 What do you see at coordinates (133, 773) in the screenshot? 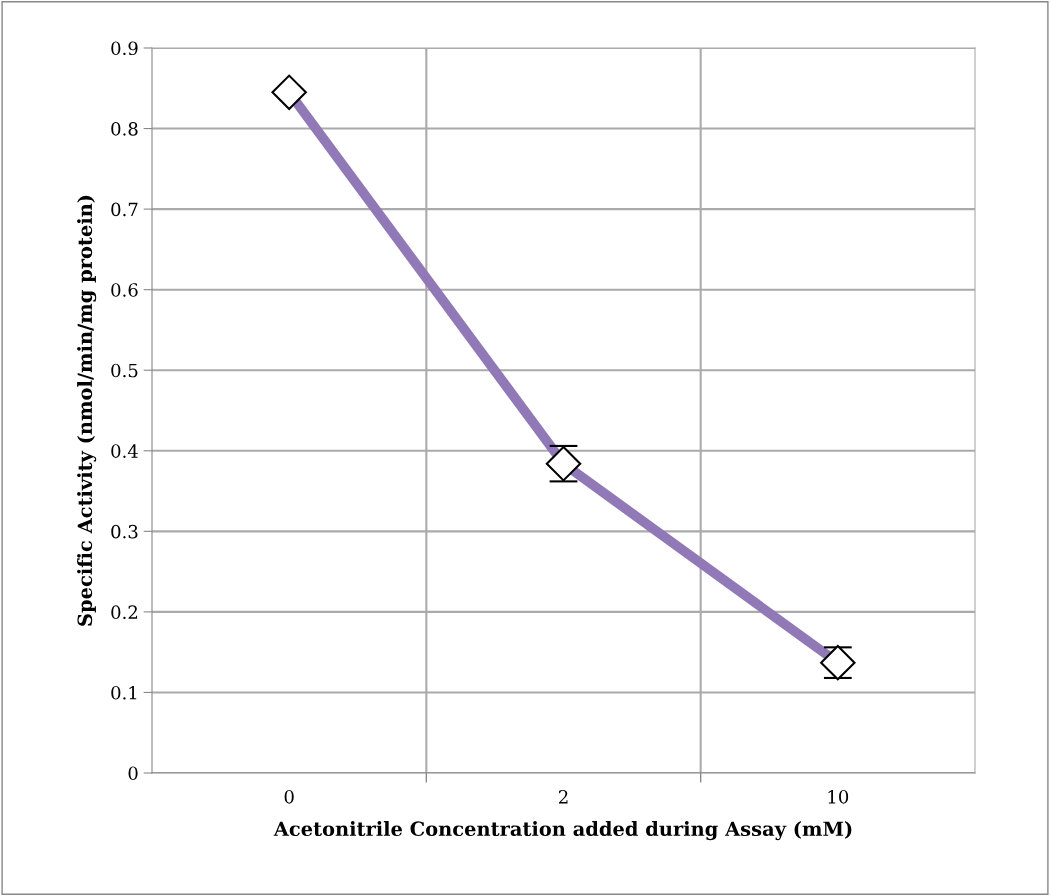
I see `y-tick-label: 0` at bounding box center [133, 773].